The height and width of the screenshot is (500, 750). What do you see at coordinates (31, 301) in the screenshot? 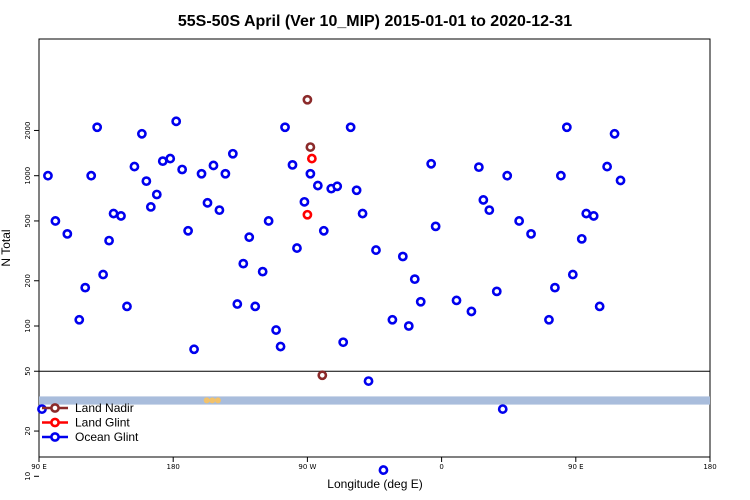
I see `y-axis: 10 20 50 100 200 500 1000 2000` at bounding box center [31, 301].